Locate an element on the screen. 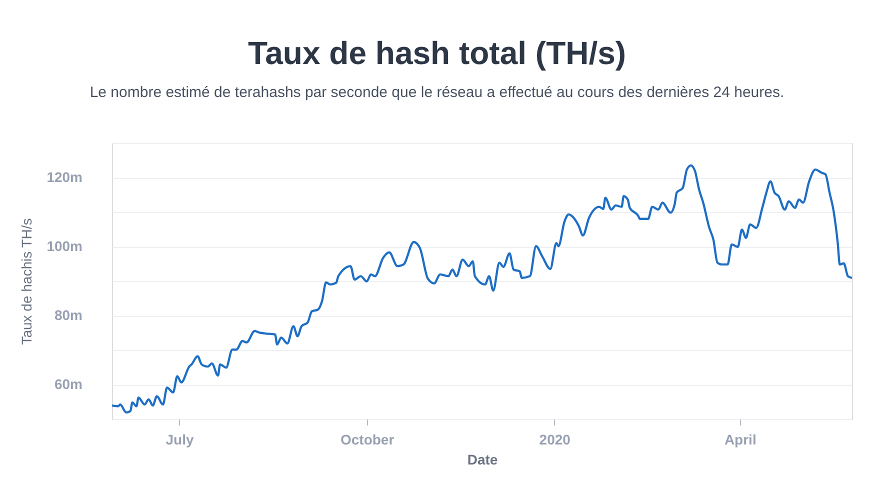  chart-title: Taux de hash total (TH/s) is located at coordinates (437, 53).